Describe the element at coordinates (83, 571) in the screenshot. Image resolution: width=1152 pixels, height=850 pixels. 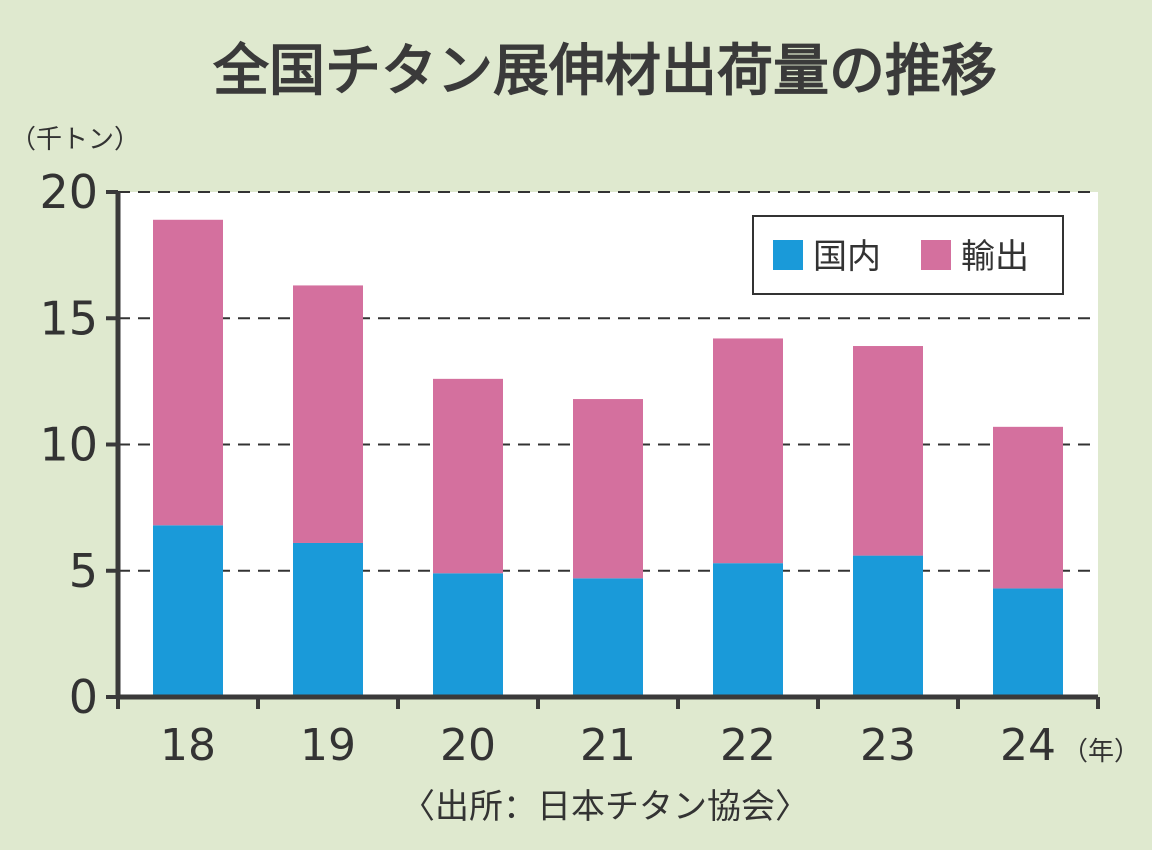
I see `y-tick-label: 5` at that location.